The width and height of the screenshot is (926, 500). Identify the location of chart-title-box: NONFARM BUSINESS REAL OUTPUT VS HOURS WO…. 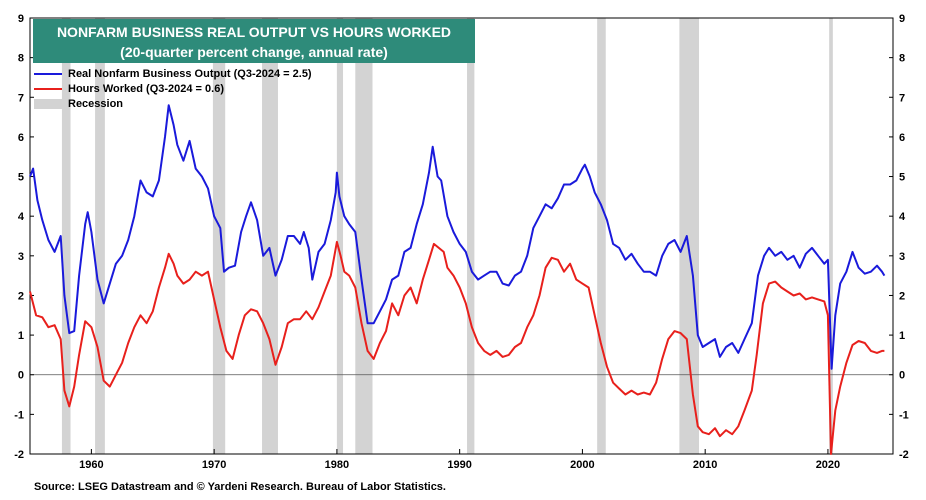
(254, 41).